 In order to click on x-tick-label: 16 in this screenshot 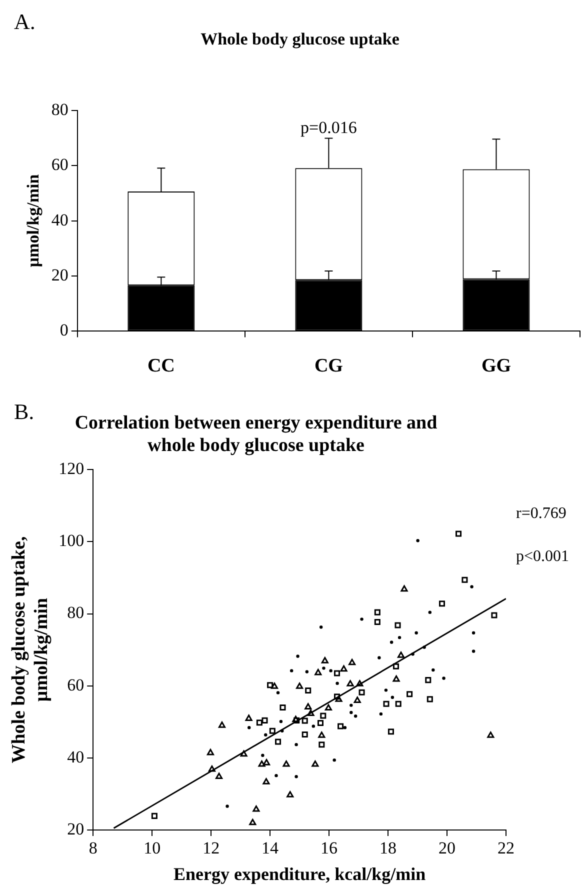, I will do `click(329, 848)`.